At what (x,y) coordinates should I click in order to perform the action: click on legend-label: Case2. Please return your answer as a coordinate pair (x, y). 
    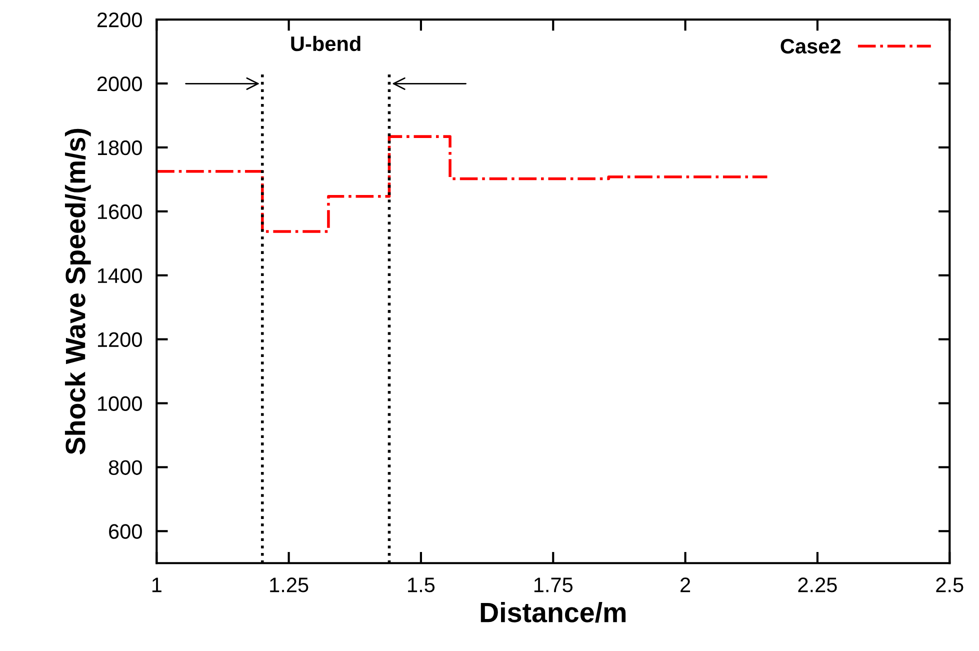
    Looking at the image, I should click on (810, 46).